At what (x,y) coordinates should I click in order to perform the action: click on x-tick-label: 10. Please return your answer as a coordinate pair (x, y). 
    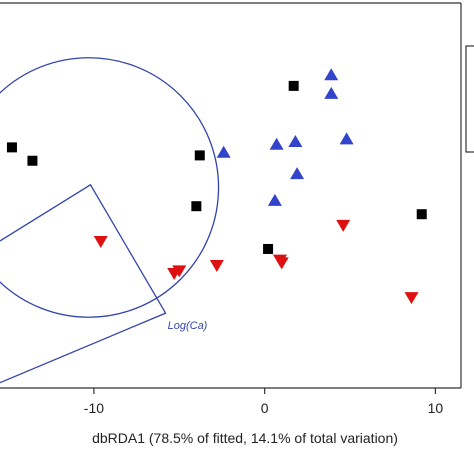
    Looking at the image, I should click on (436, 408).